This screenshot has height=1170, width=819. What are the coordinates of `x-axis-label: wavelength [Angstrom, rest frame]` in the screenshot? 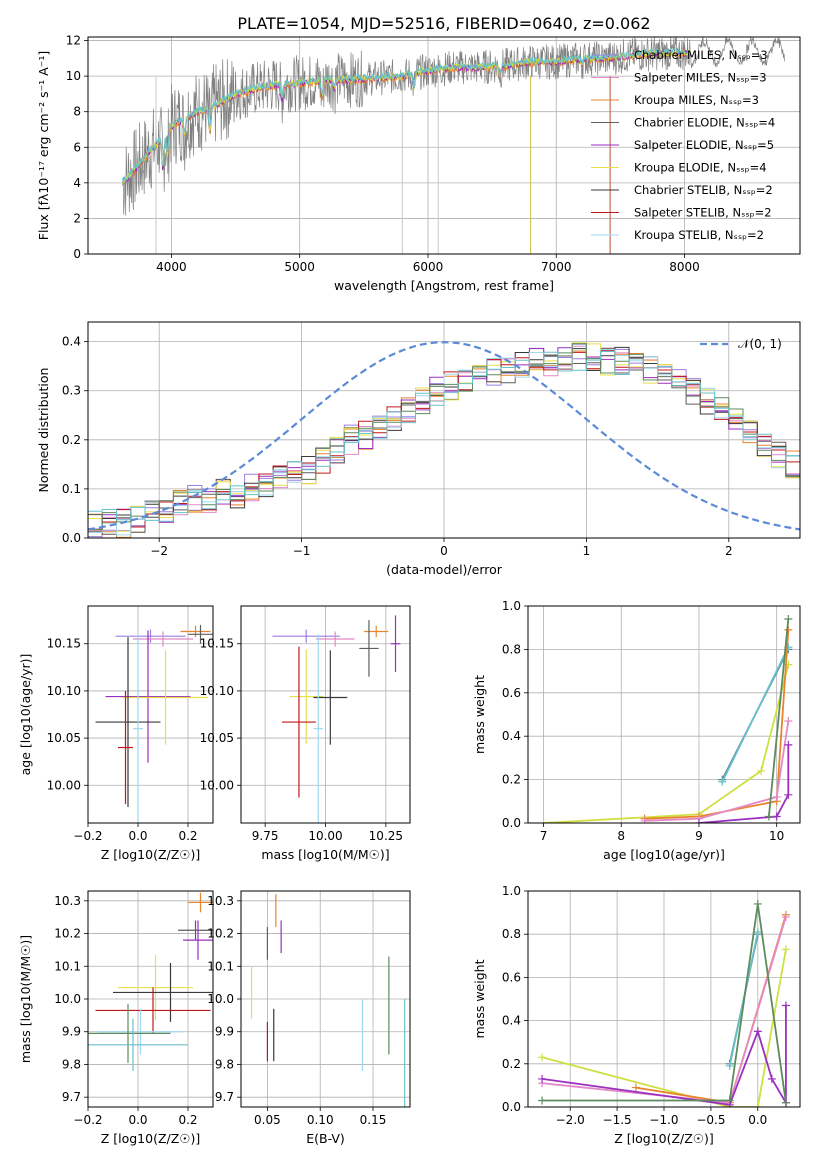 It's located at (444, 285).